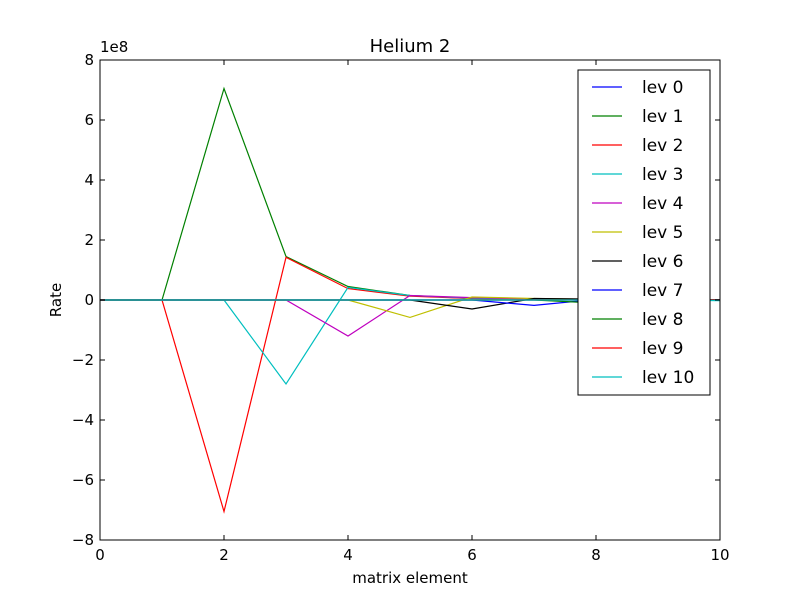  Describe the element at coordinates (662, 233) in the screenshot. I see `legend-label: lev 5` at that location.